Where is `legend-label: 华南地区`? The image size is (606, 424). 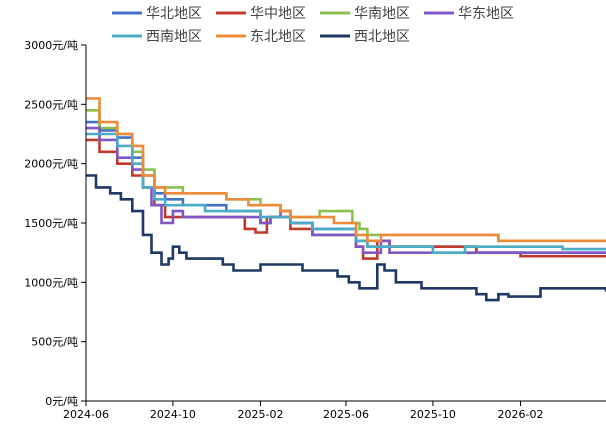
legend-label: 华南地区 is located at coordinates (382, 14).